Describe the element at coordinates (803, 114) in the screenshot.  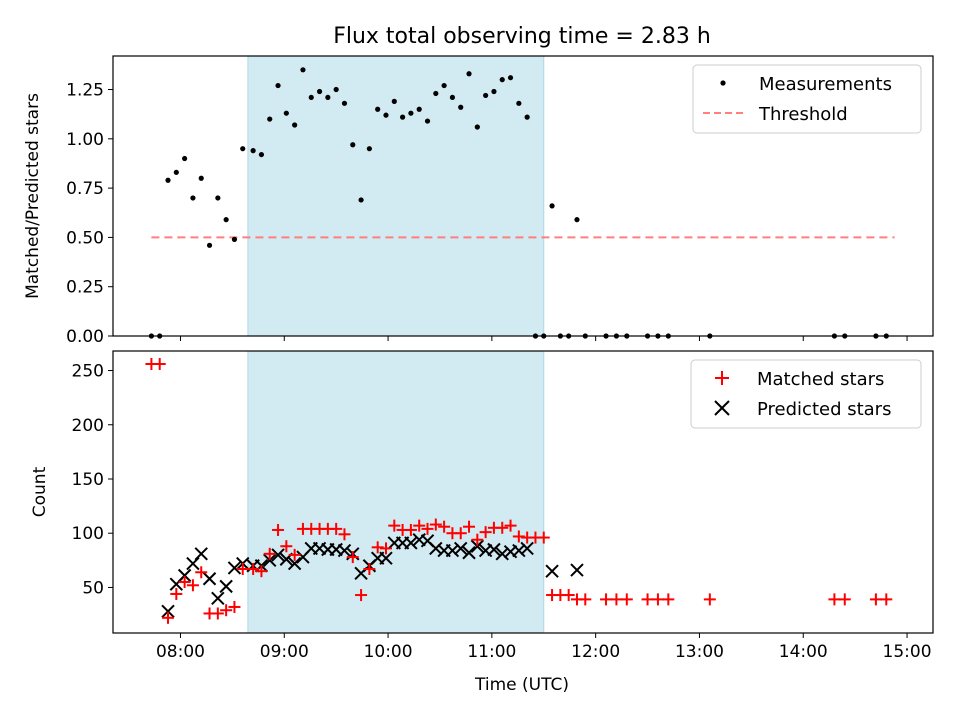
I see `legend-threshold-label: Threshold` at that location.